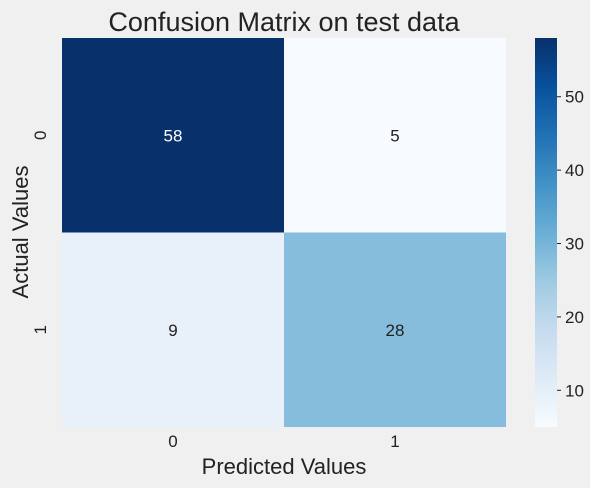  Describe the element at coordinates (574, 170) in the screenshot. I see `colorbar-tick-label-3: 40` at that location.